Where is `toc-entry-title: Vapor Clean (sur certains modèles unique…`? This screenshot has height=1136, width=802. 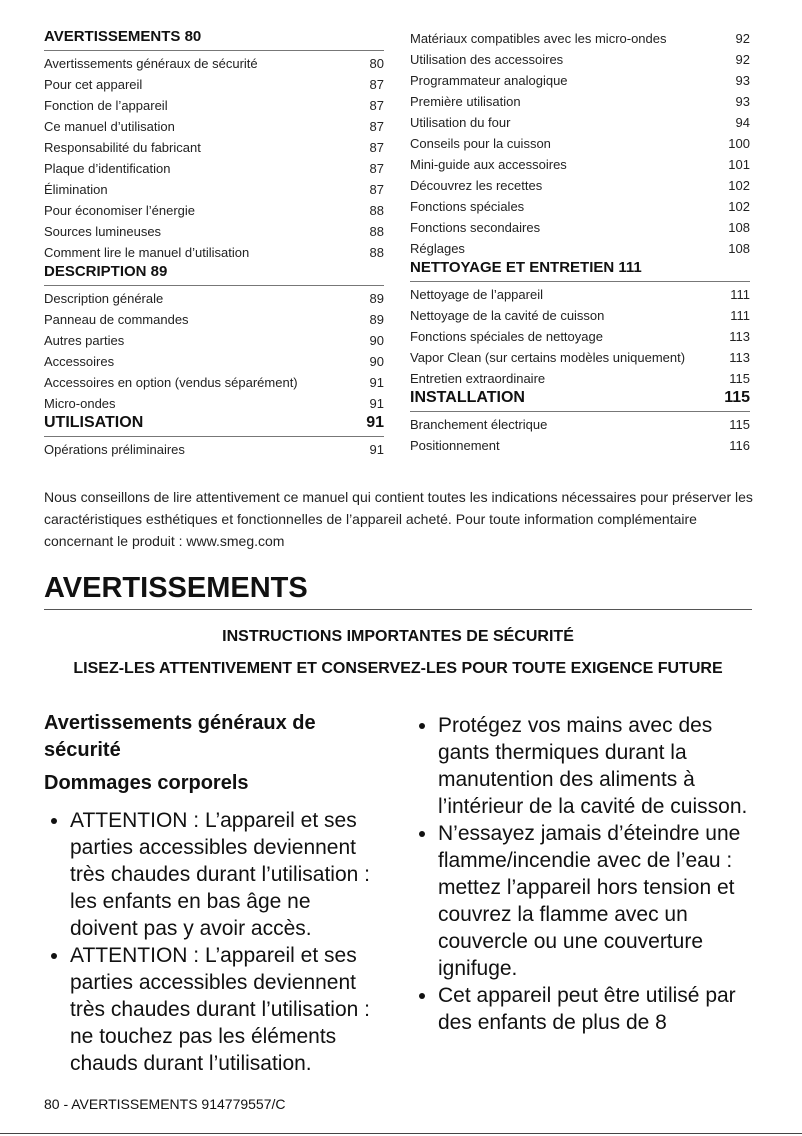 toc-entry-title: Vapor Clean (sur certains modèles unique… is located at coordinates (548, 357).